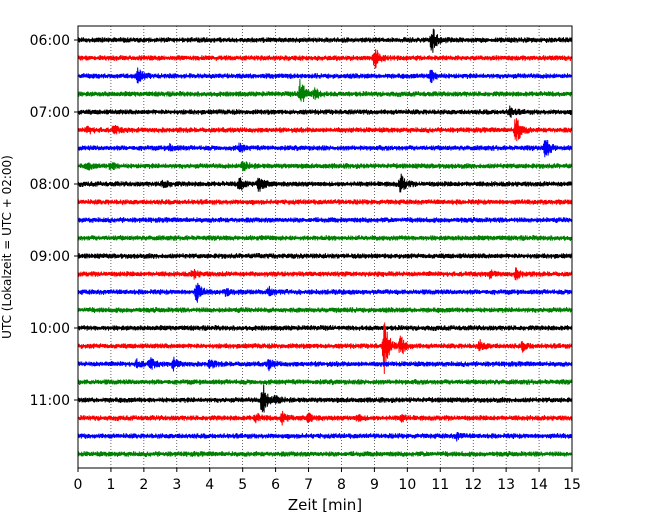 This screenshot has height=520, width=650. What do you see at coordinates (143, 485) in the screenshot?
I see `x-tick-label: 2` at bounding box center [143, 485].